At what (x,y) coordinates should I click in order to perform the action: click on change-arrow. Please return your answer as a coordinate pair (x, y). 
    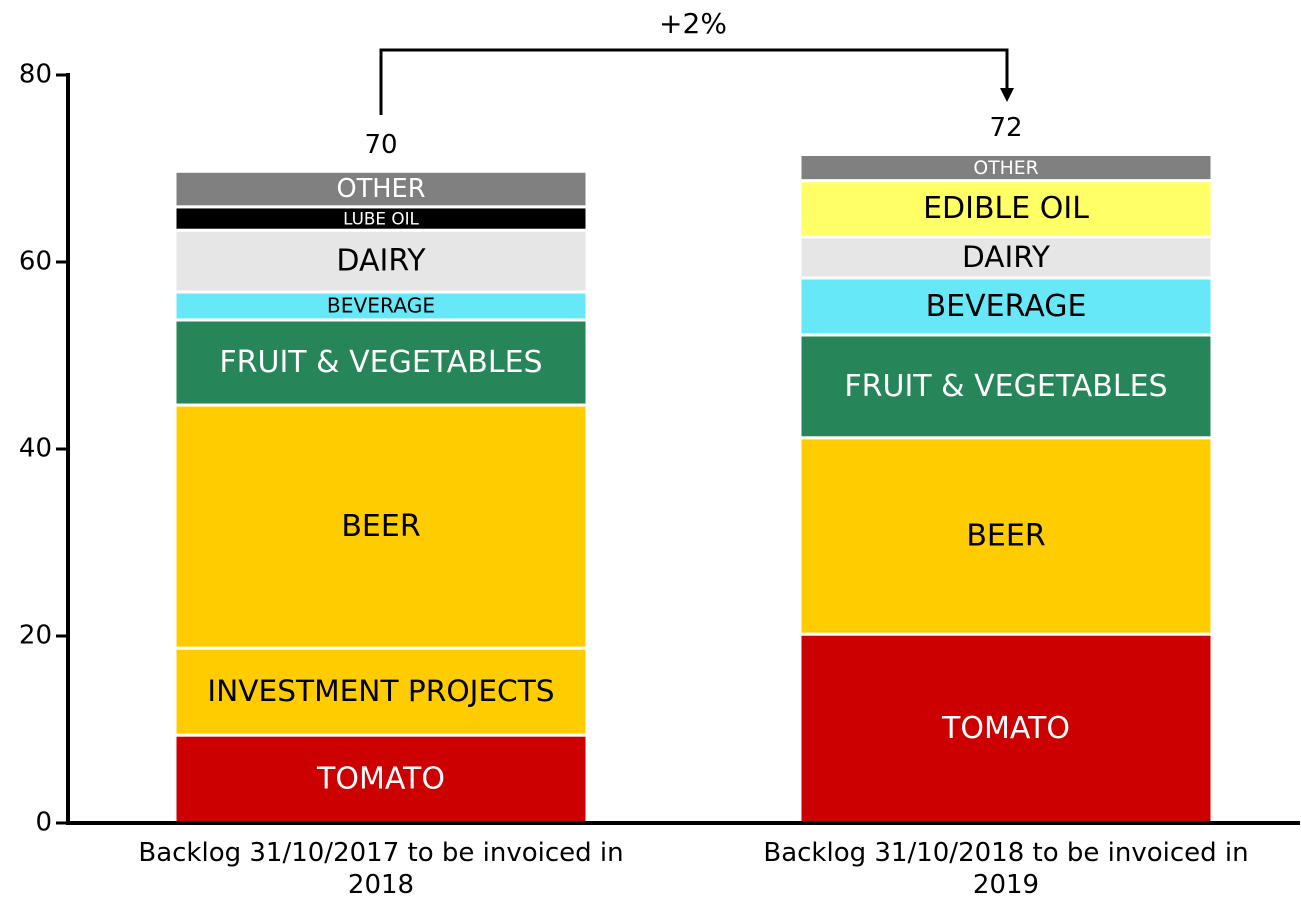
    Looking at the image, I should click on (694, 81).